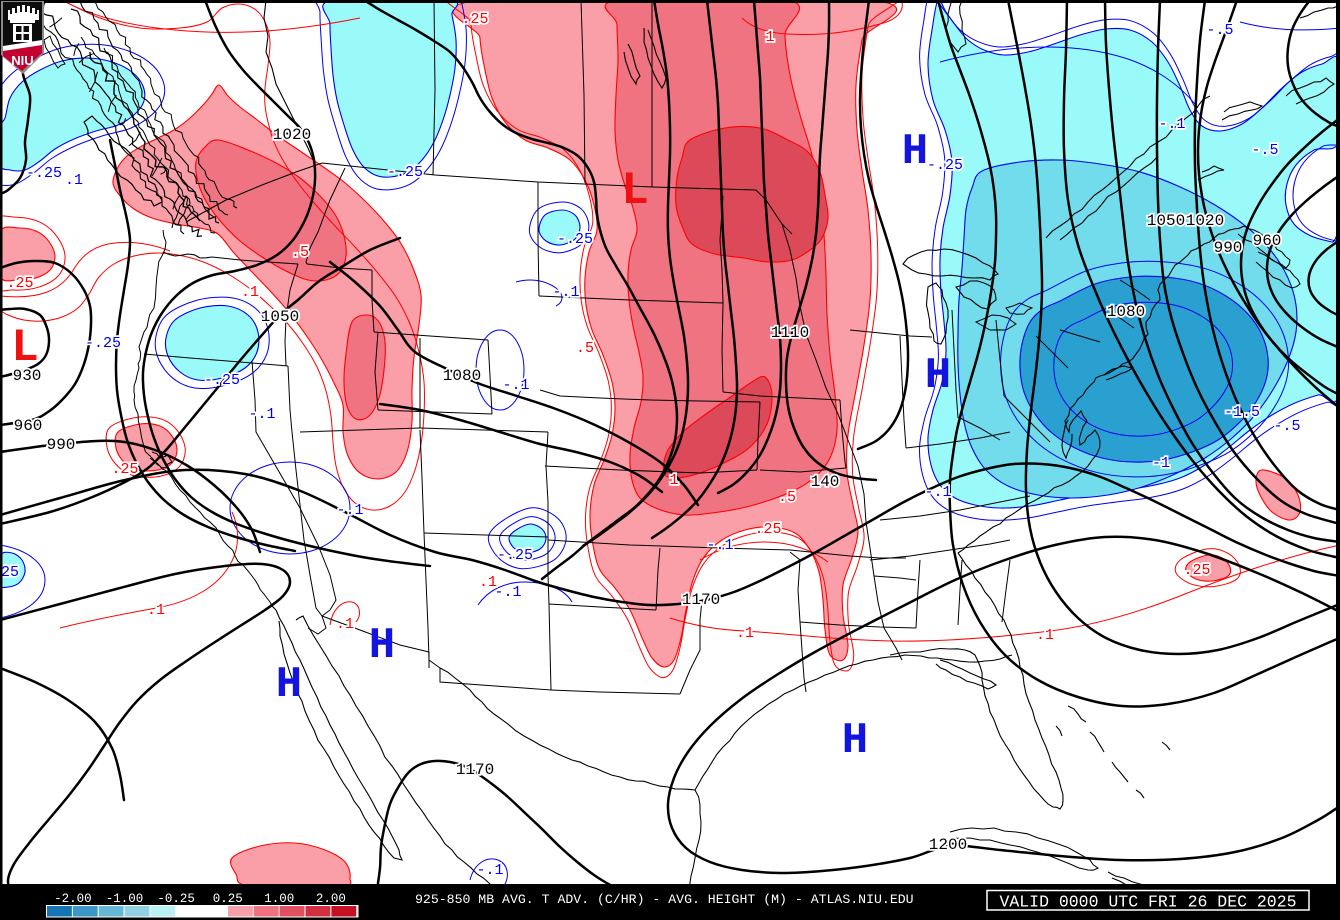  I want to click on svg-text: -2.00, so click(73, 899).